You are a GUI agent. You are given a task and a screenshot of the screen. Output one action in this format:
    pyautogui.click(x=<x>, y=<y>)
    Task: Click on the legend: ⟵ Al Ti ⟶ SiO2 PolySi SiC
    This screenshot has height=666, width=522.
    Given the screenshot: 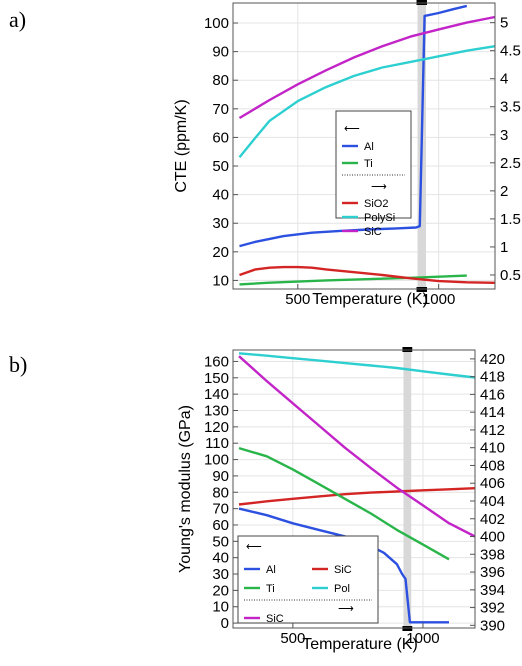 What is the action you would take?
    pyautogui.click(x=373, y=174)
    